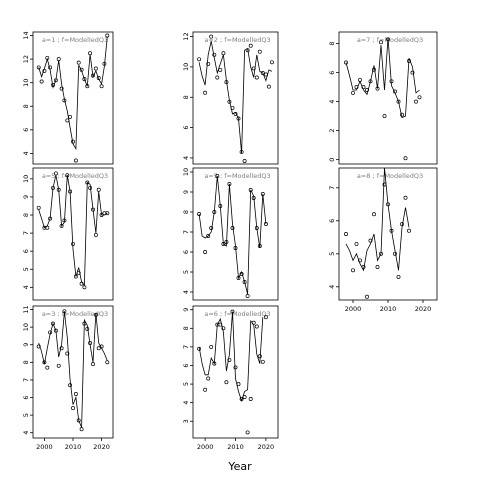 Image resolution: width=480 pixels, height=480 pixels. What do you see at coordinates (75, 40) in the screenshot?
I see `panel-title: a=1 ; f=ModelledQ3` at bounding box center [75, 40].